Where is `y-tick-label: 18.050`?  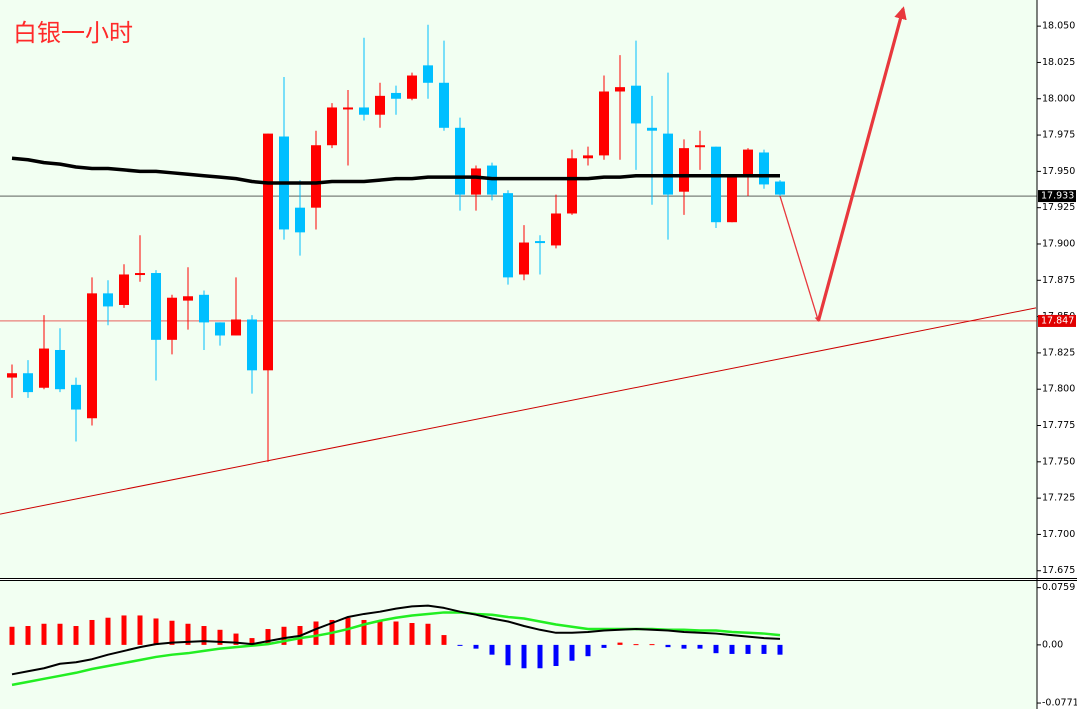
y-tick-label: 18.050 is located at coordinates (1058, 26).